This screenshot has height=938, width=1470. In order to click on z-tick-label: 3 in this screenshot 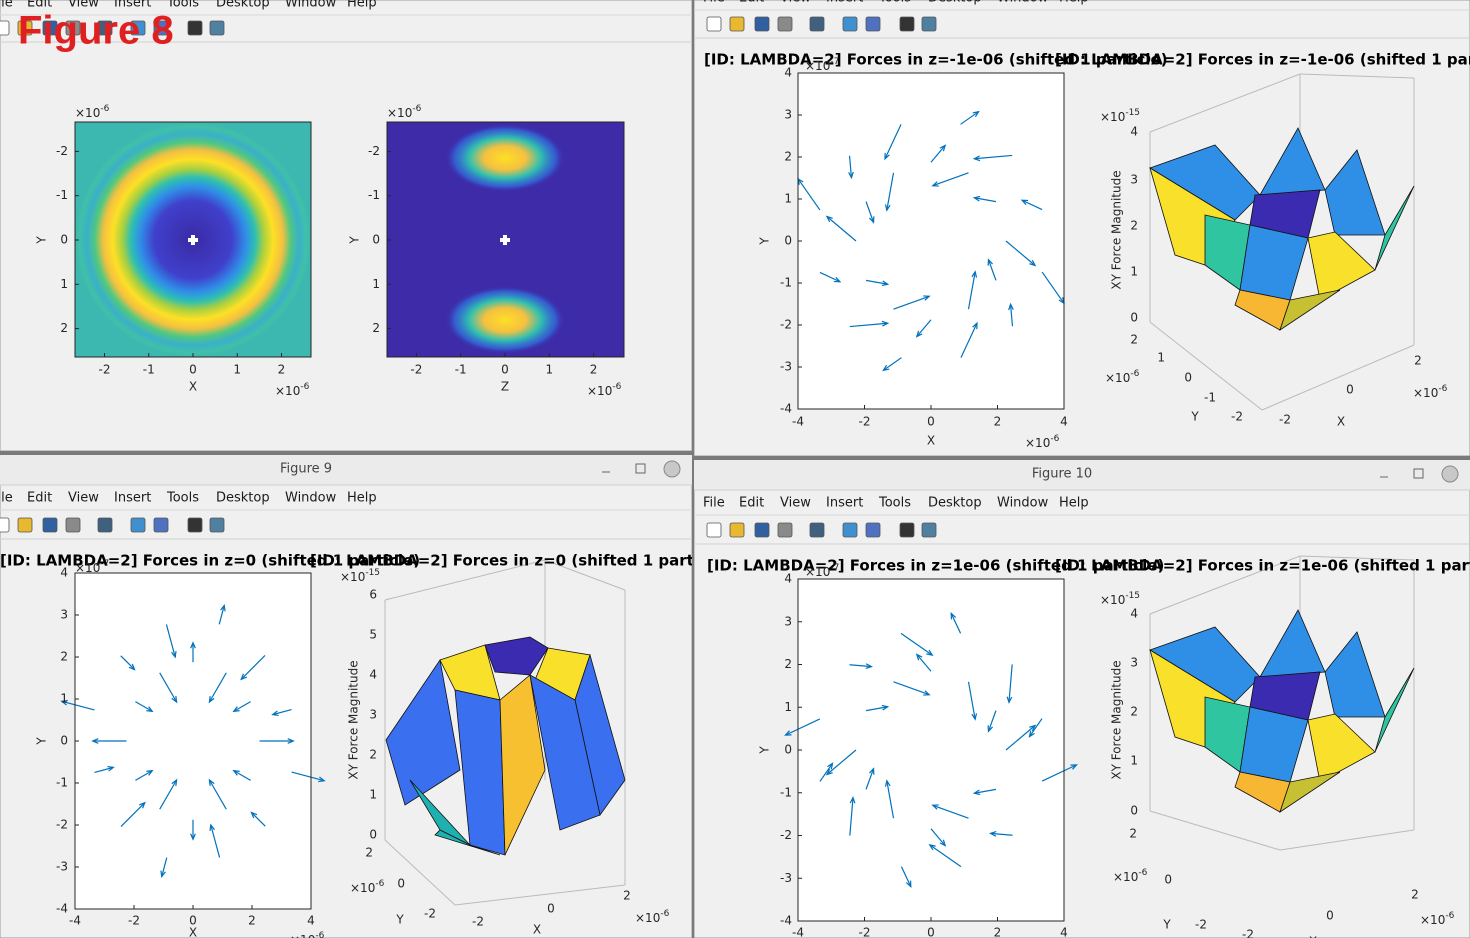, I will do `click(1134, 180)`.